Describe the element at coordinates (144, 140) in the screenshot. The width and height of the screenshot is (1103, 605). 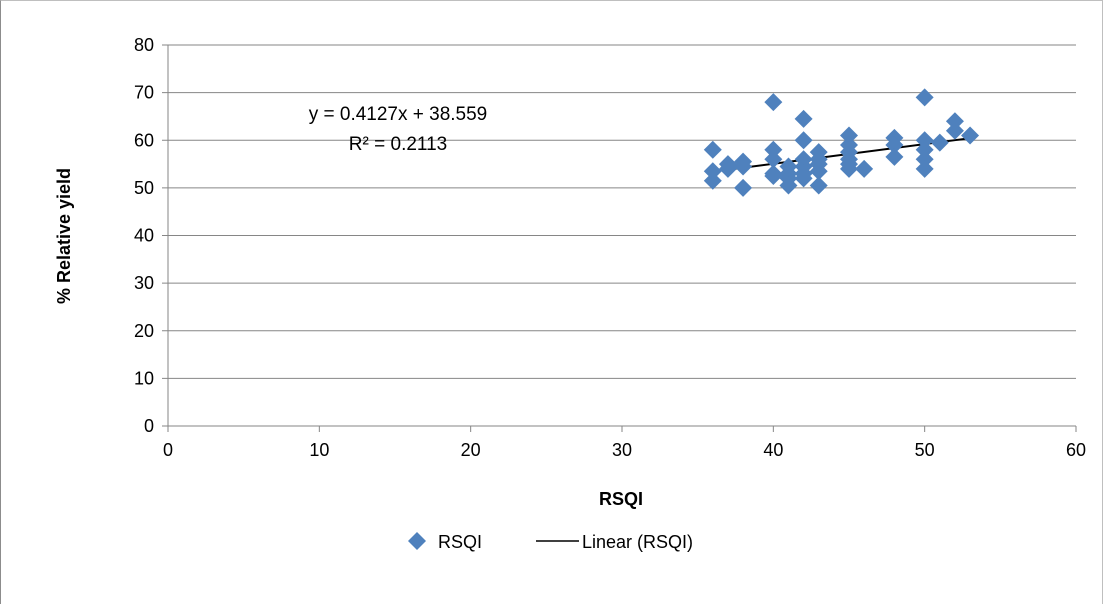
I see `y-tick-label: 60` at that location.